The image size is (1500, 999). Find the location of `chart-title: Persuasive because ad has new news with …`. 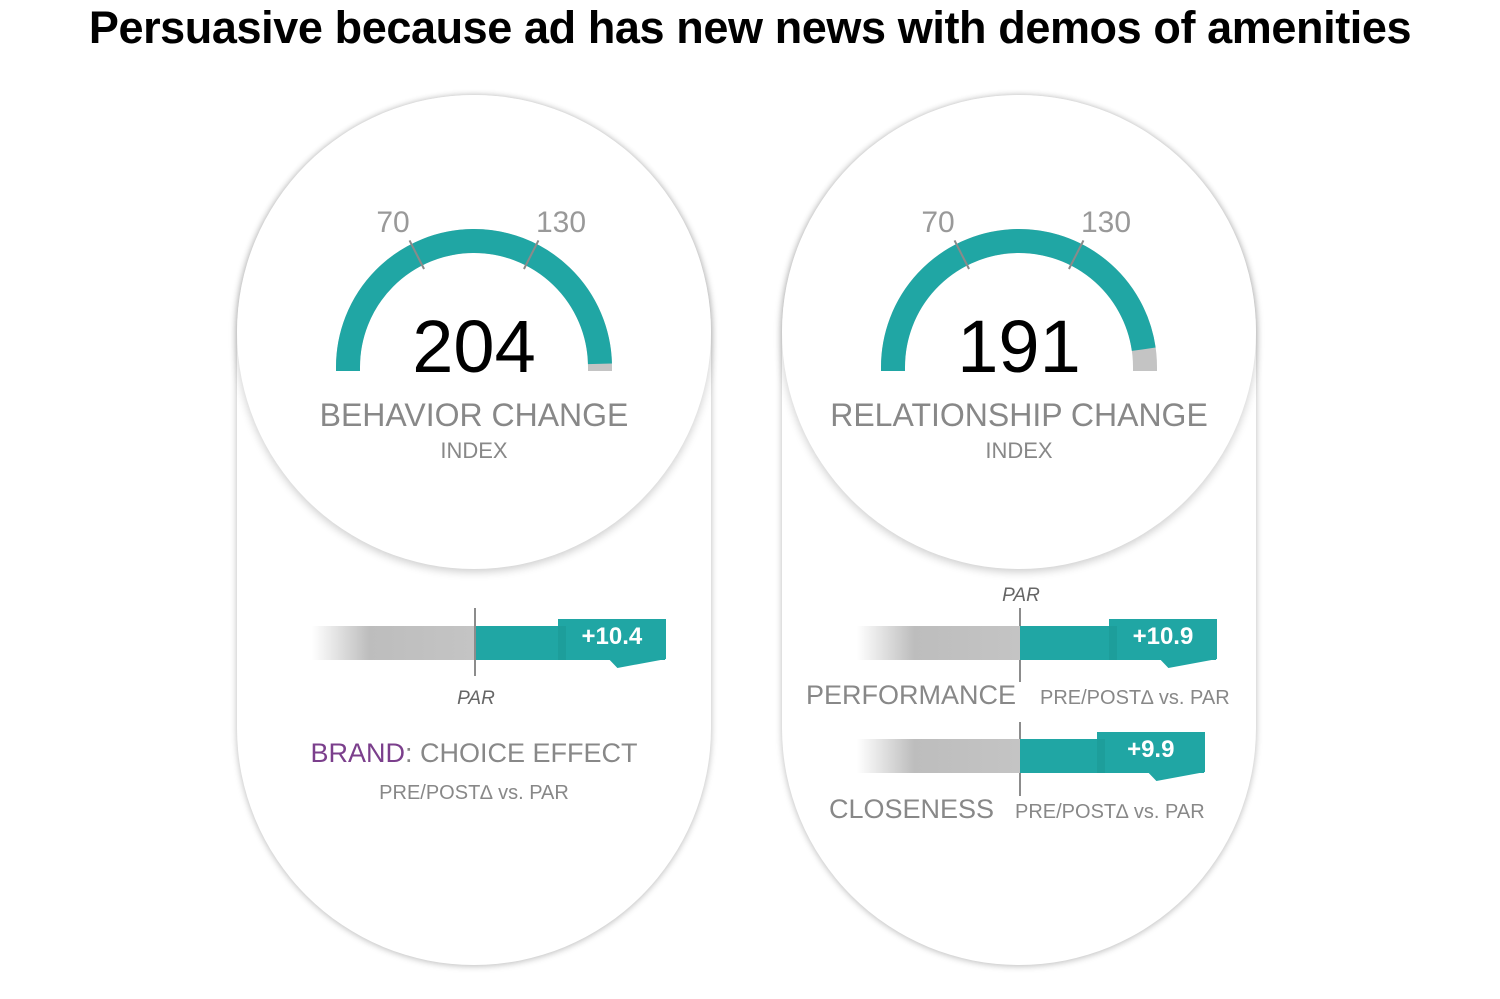

chart-title: Persuasive because ad has new news with … is located at coordinates (750, 27).